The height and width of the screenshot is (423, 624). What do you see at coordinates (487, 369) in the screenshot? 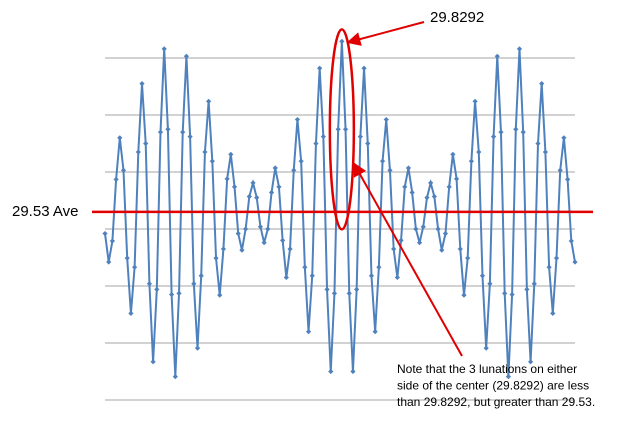
I see `note-text: Note that the 3 lunations on either` at bounding box center [487, 369].